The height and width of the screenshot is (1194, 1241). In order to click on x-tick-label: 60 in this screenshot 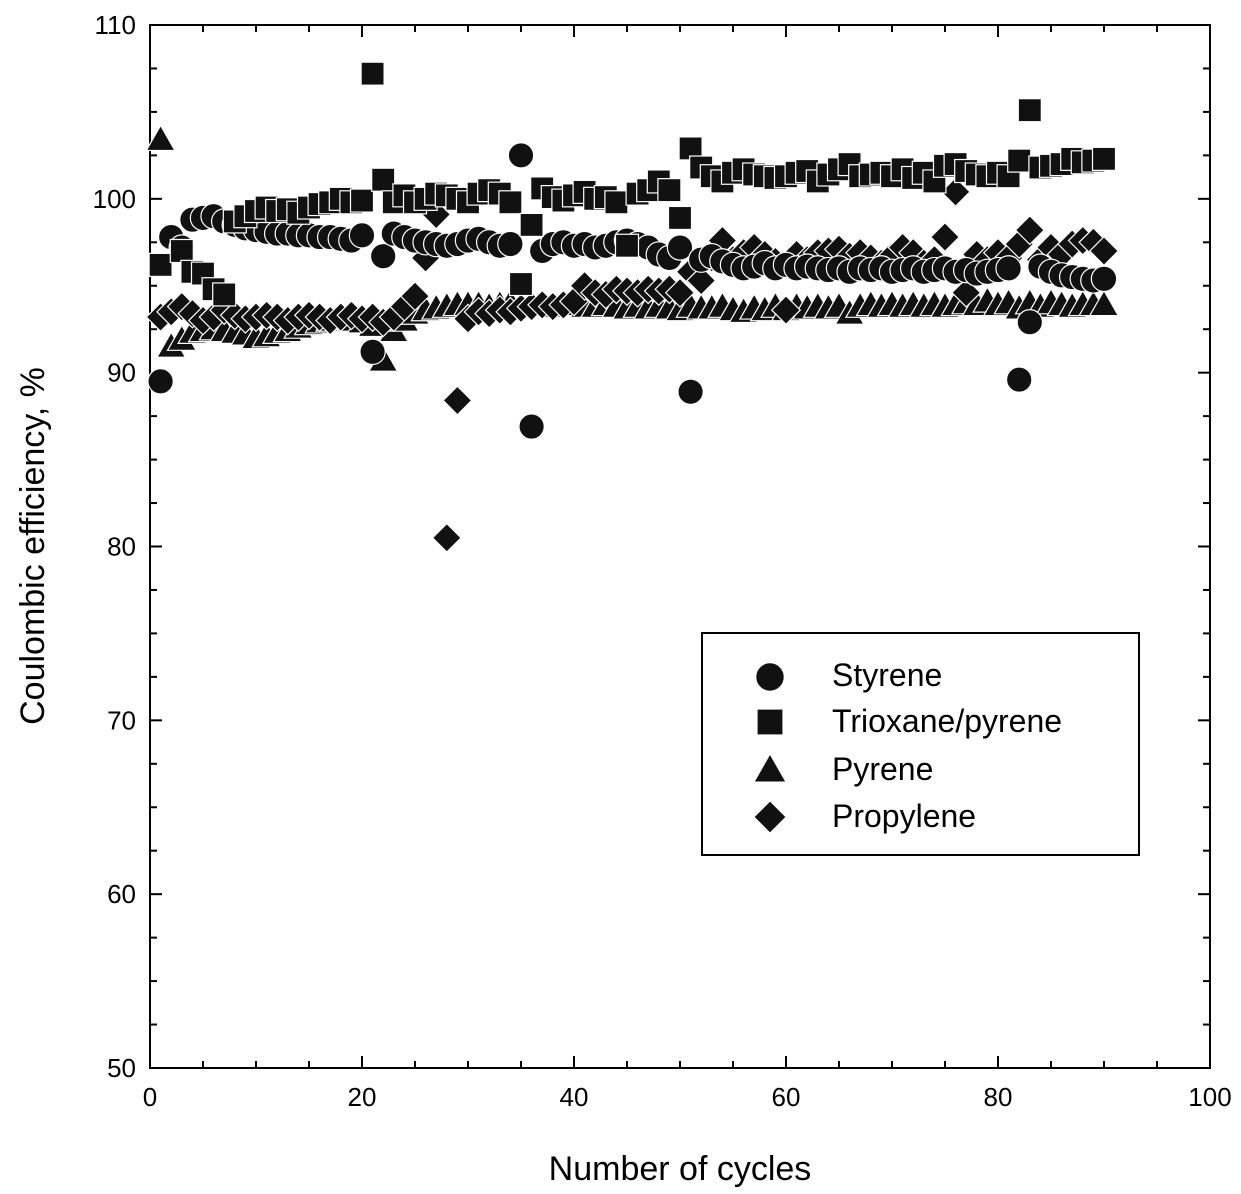, I will do `click(786, 1097)`.